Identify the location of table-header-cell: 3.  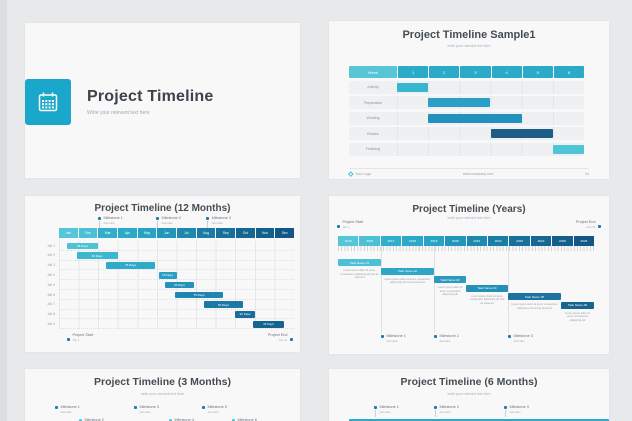
(475, 72).